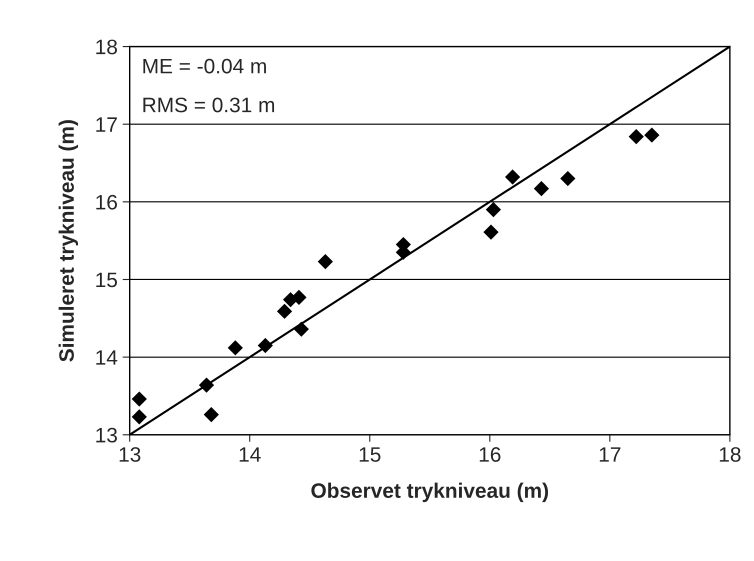 This screenshot has height=561, width=754. I want to click on annotation: RMS = 0.31 m, so click(208, 105).